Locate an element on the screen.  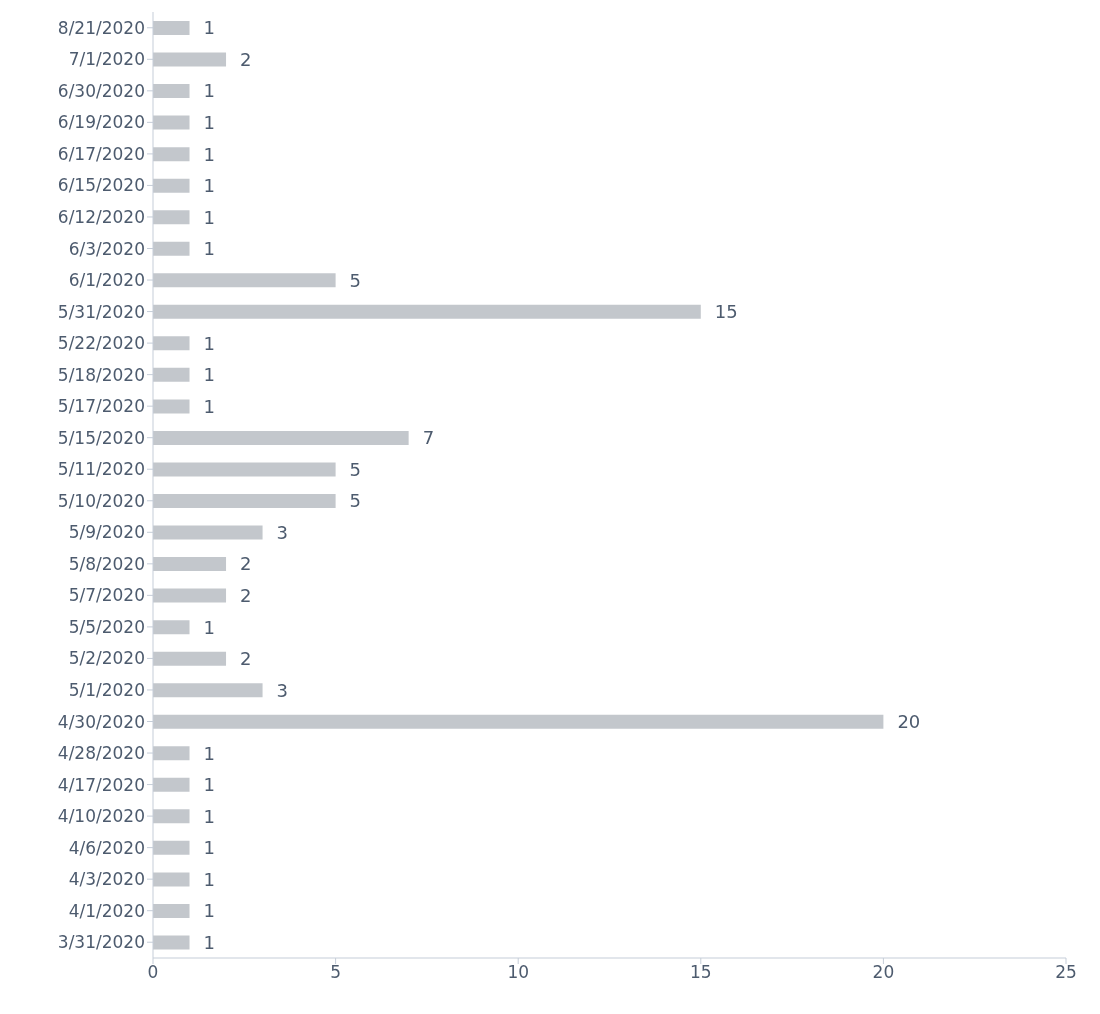
y-tick-label: 5/31/2020 is located at coordinates (101, 311).